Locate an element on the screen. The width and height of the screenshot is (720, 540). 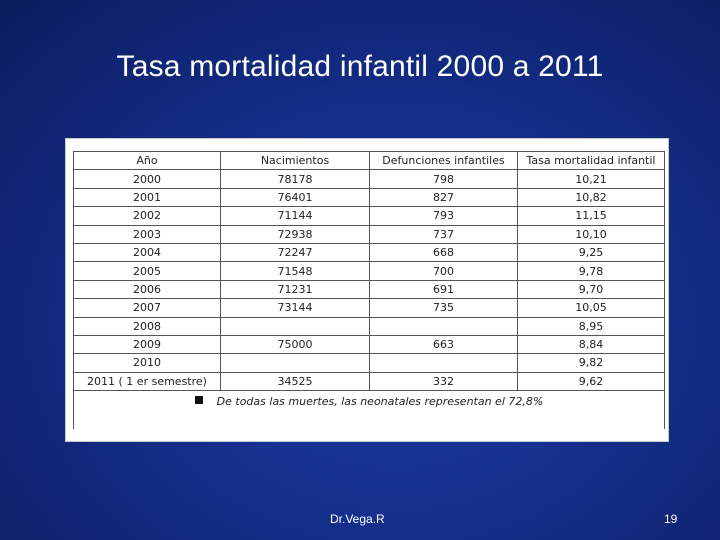
cell-rate: 9,25 is located at coordinates (591, 252).